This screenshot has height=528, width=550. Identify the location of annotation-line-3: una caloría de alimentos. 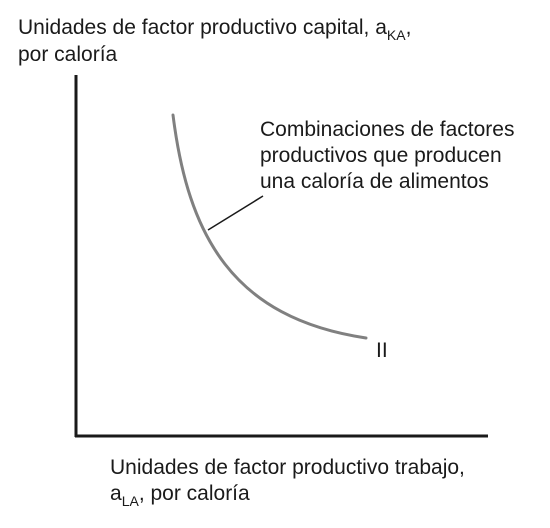
(374, 181).